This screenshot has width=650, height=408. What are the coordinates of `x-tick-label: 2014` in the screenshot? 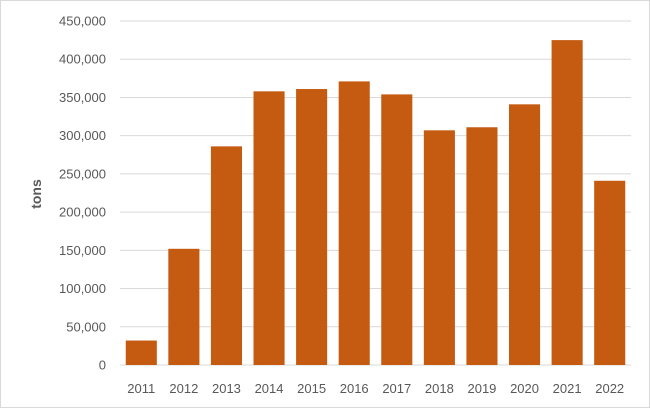 It's located at (269, 388).